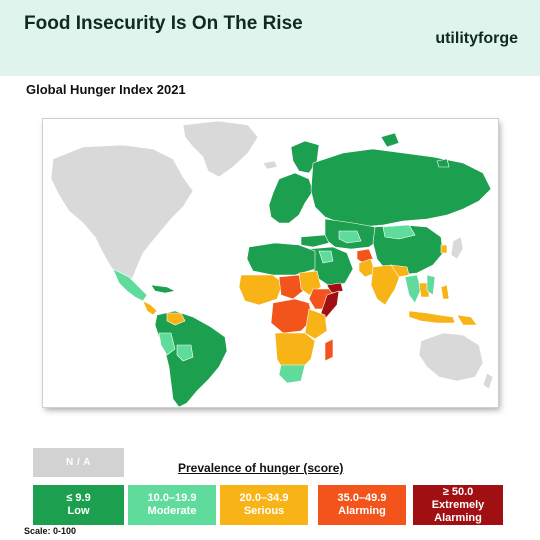 This screenshot has width=540, height=540. Describe the element at coordinates (106, 89) in the screenshot. I see `map-subtitle: Global Hunger Index 2021` at that location.